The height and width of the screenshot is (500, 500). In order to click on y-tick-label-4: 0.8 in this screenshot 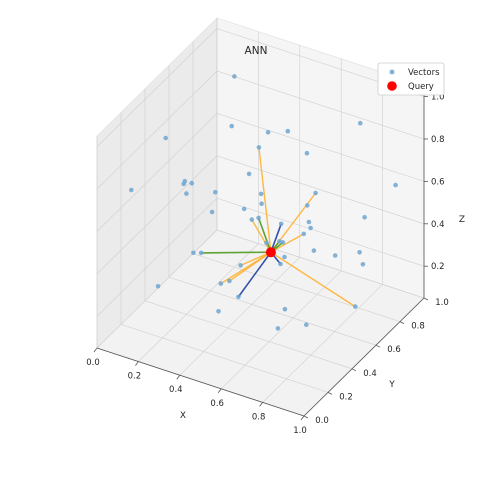, I will do `click(418, 327)`.